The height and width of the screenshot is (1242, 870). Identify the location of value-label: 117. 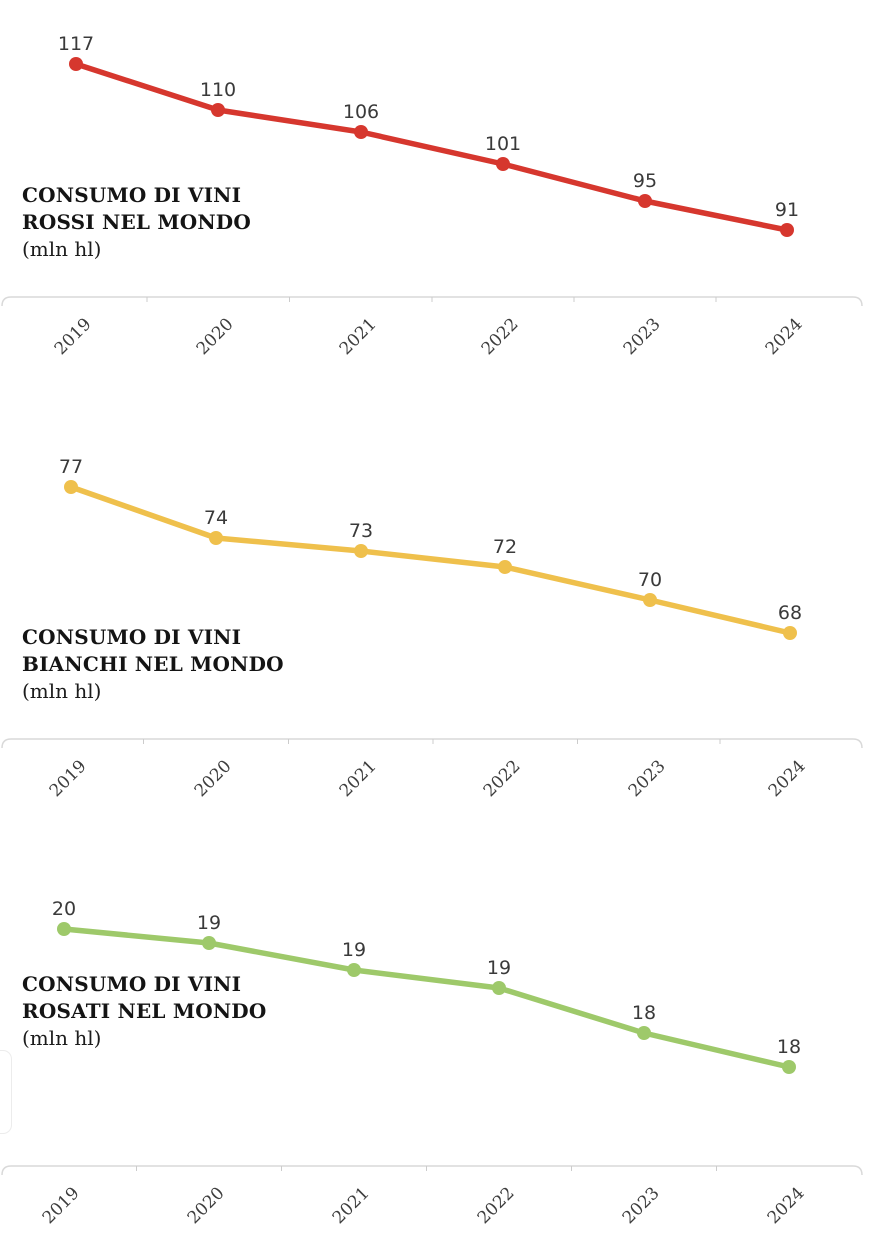
(76, 44).